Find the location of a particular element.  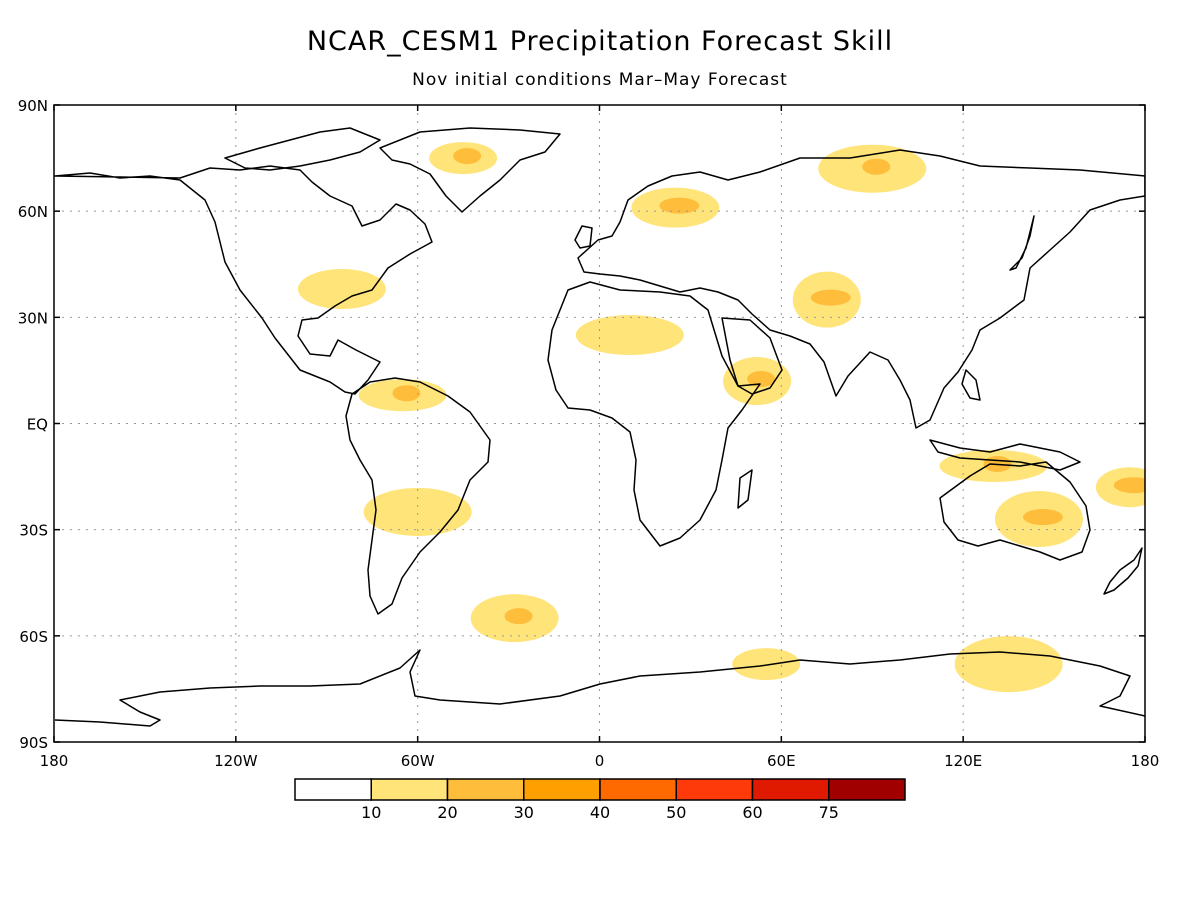

coast-south-america is located at coordinates (418, 496).